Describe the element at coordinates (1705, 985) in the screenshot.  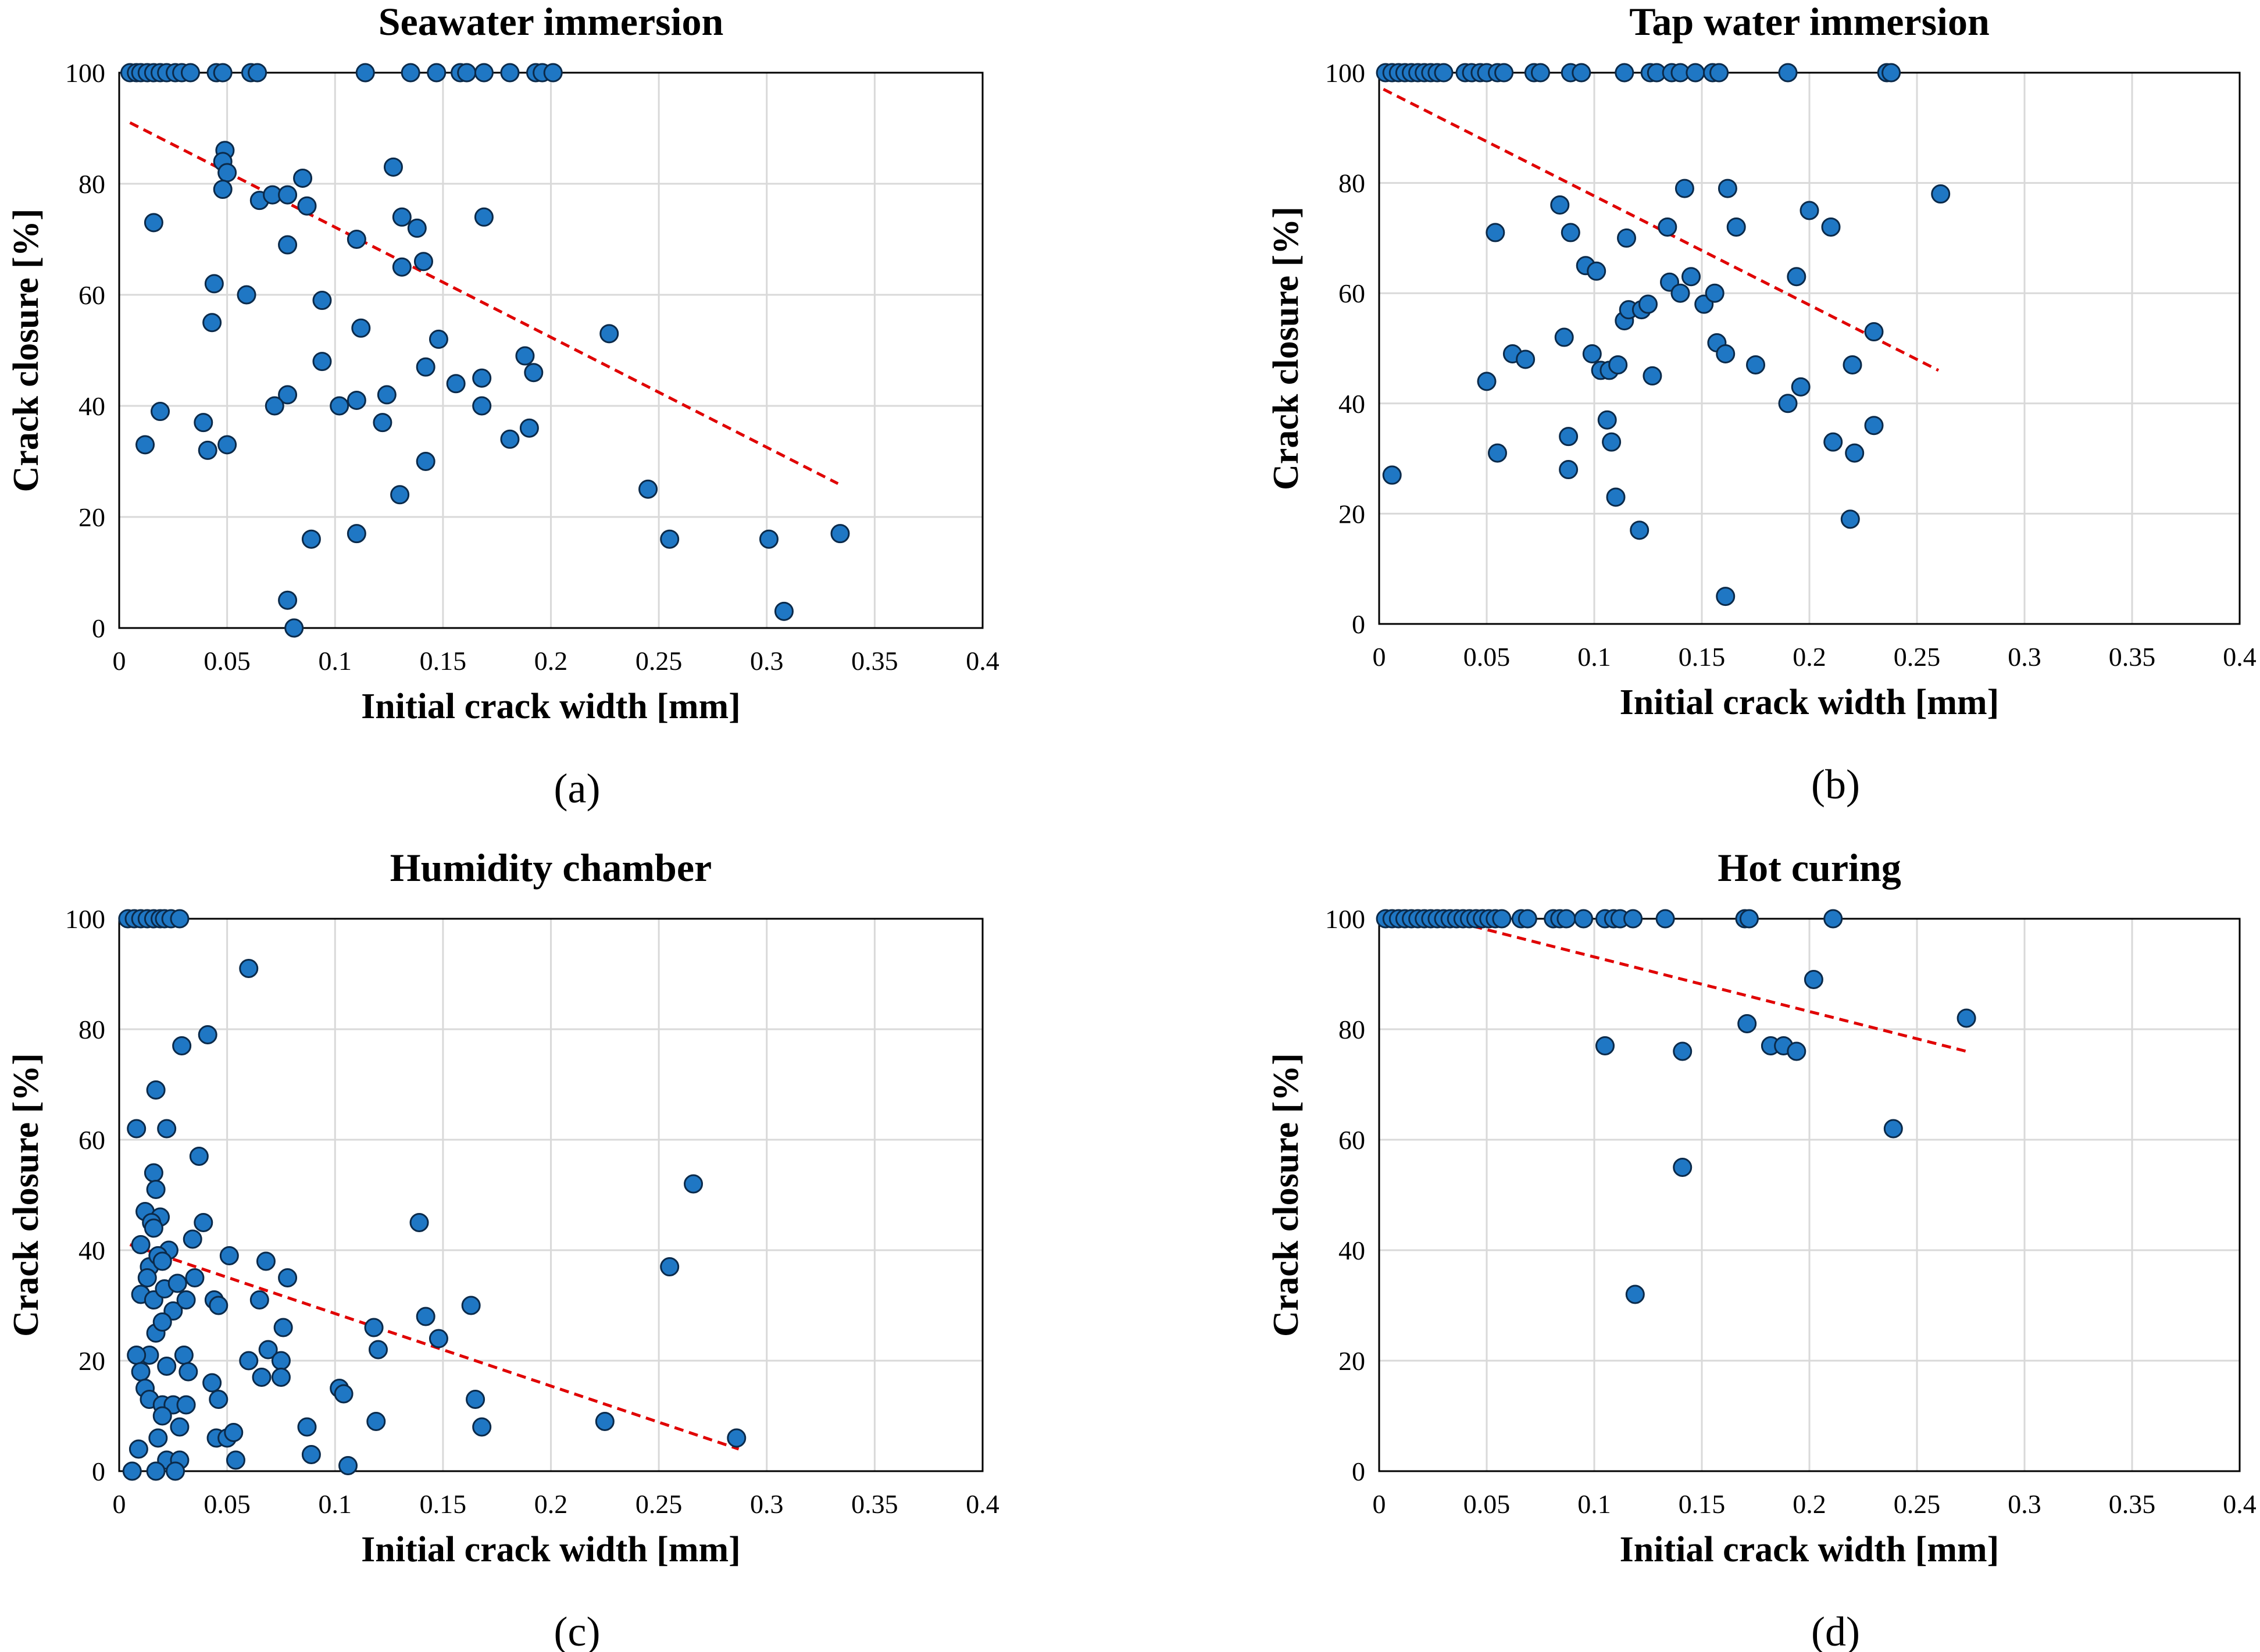
I see `trend-line` at that location.